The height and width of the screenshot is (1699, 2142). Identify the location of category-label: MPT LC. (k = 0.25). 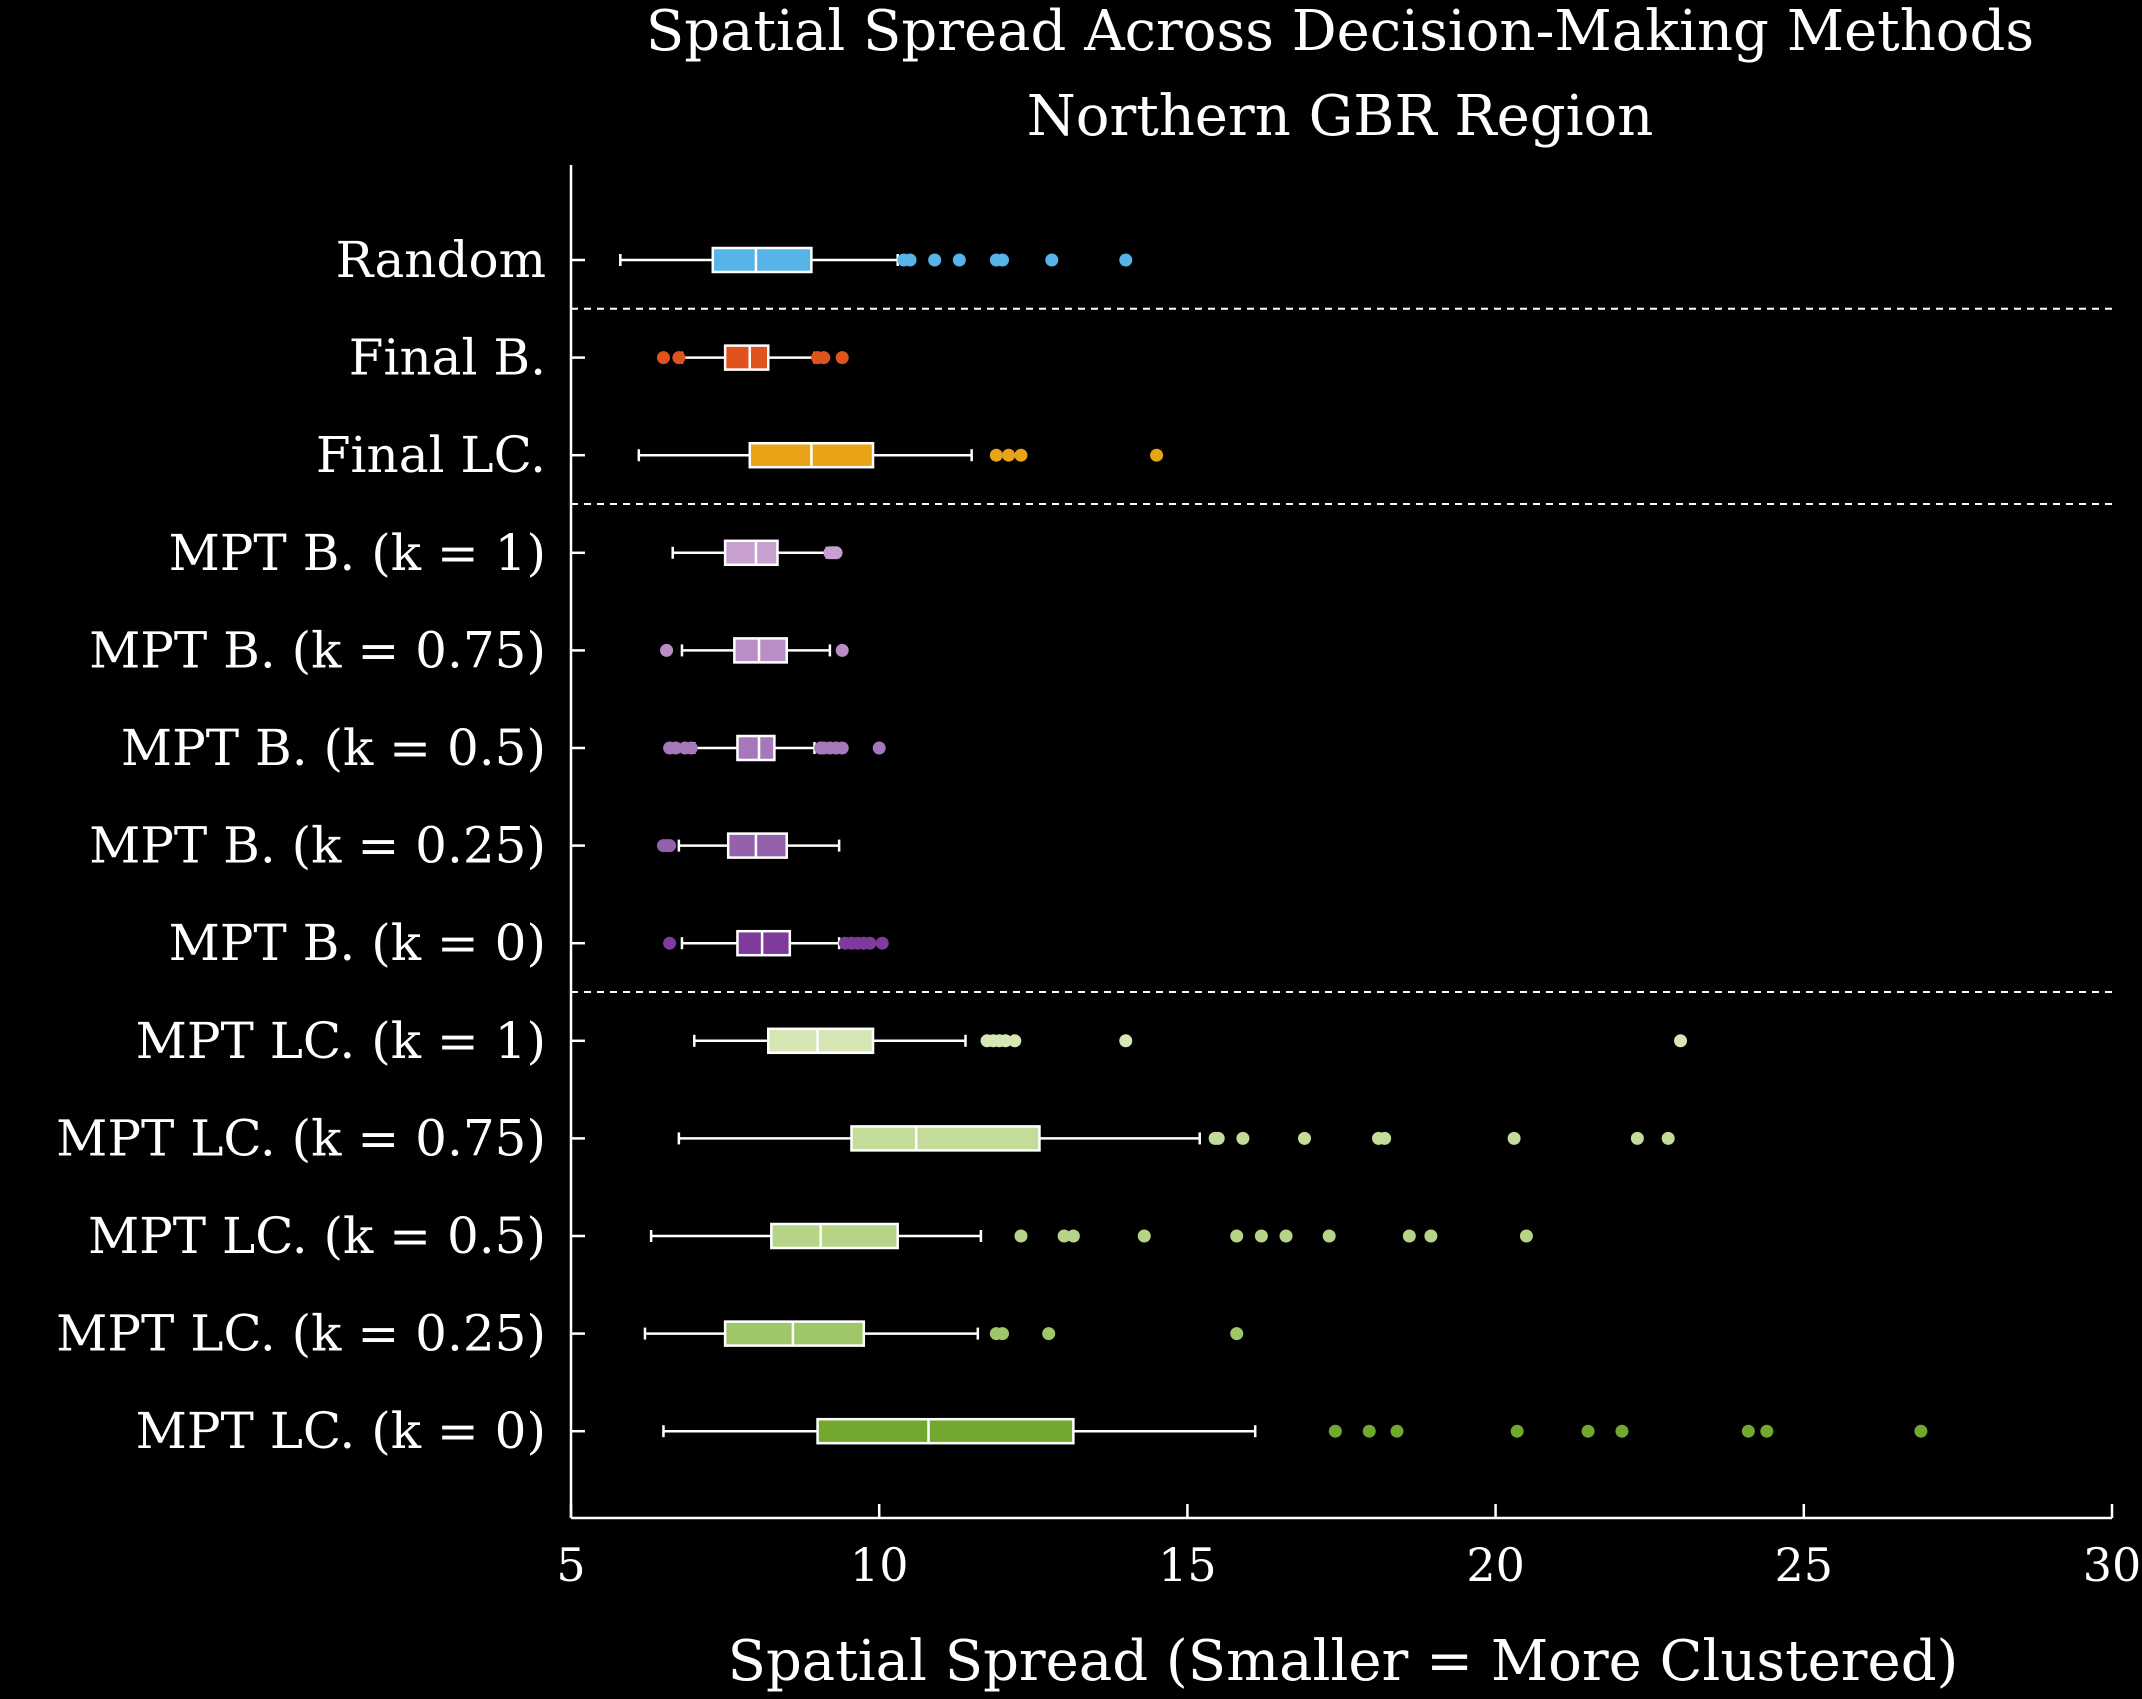
(301, 1334).